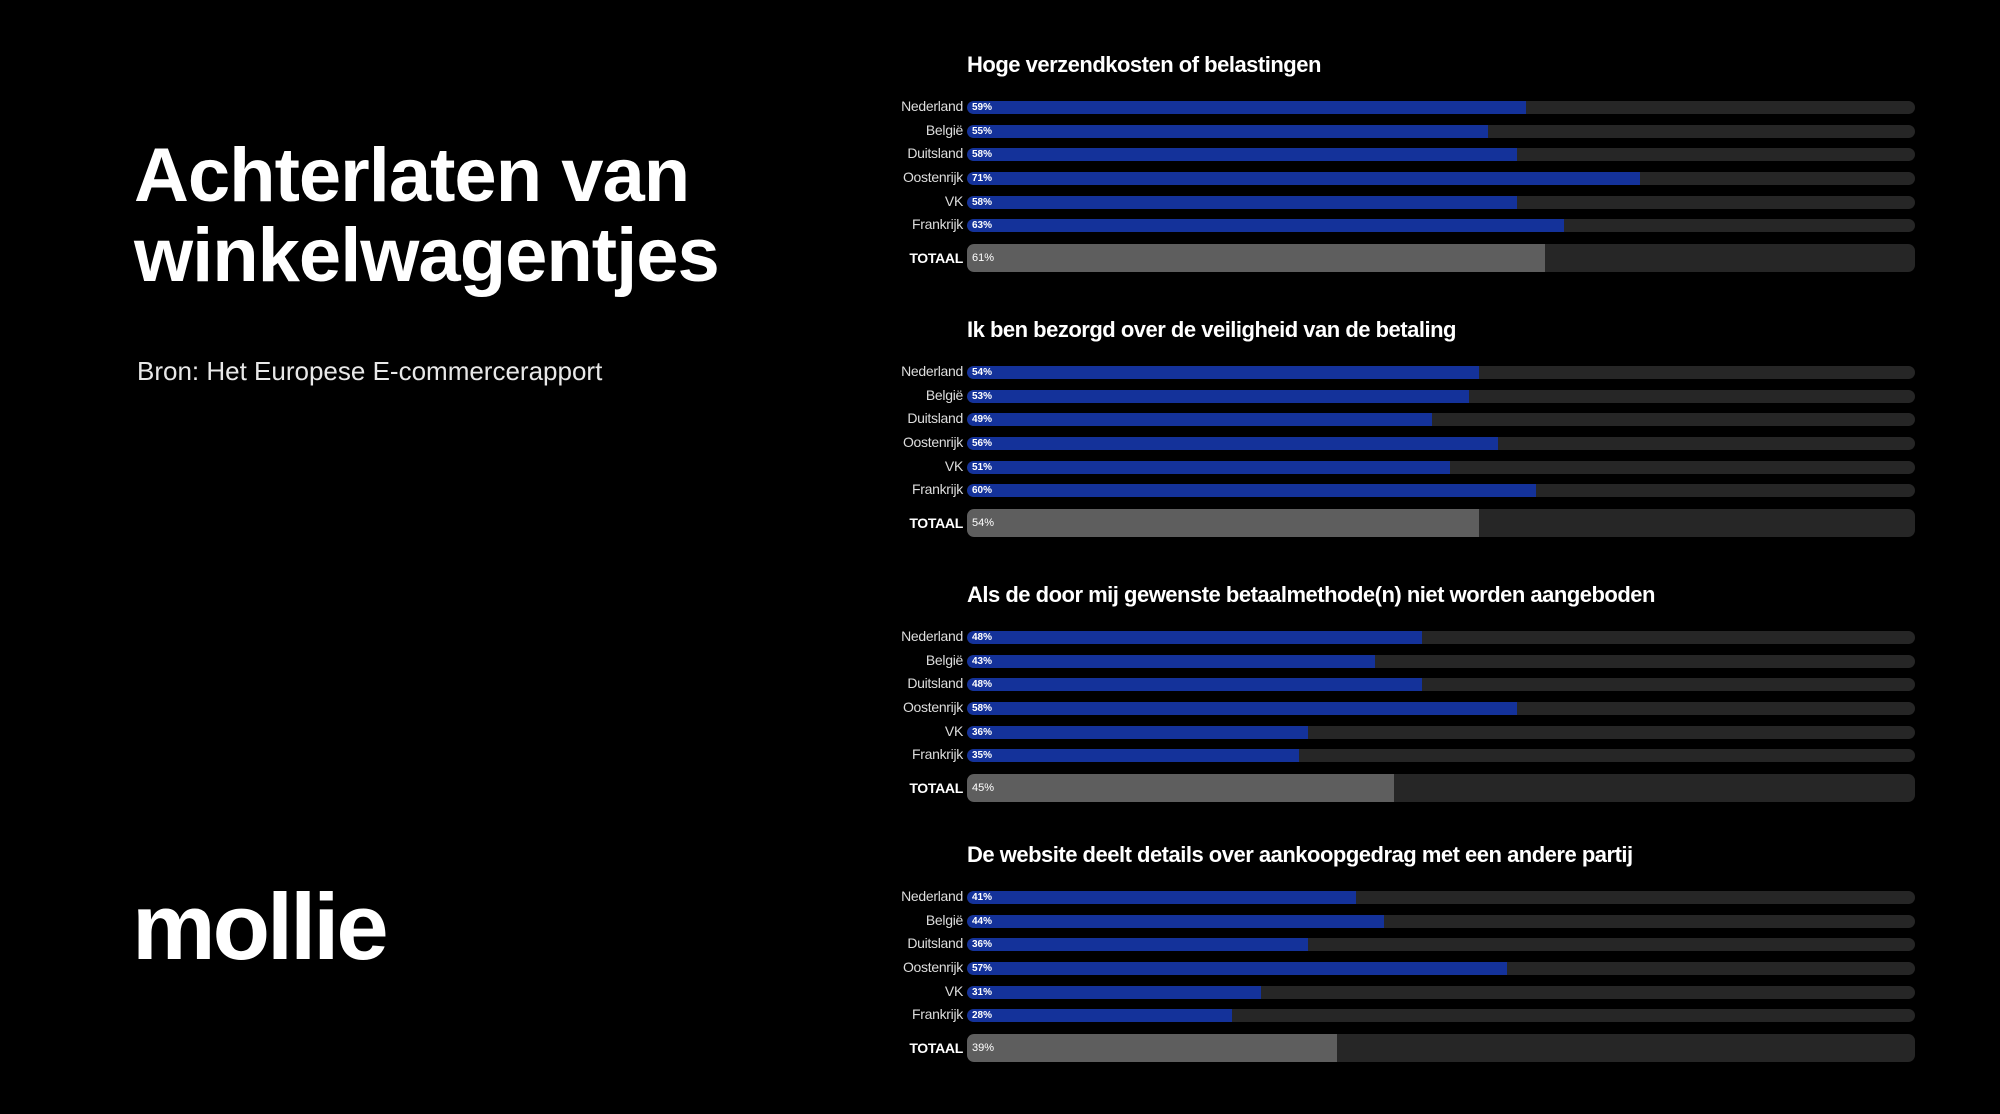 Image resolution: width=2000 pixels, height=1114 pixels. I want to click on country-row: Nederland 41%, so click(1397, 896).